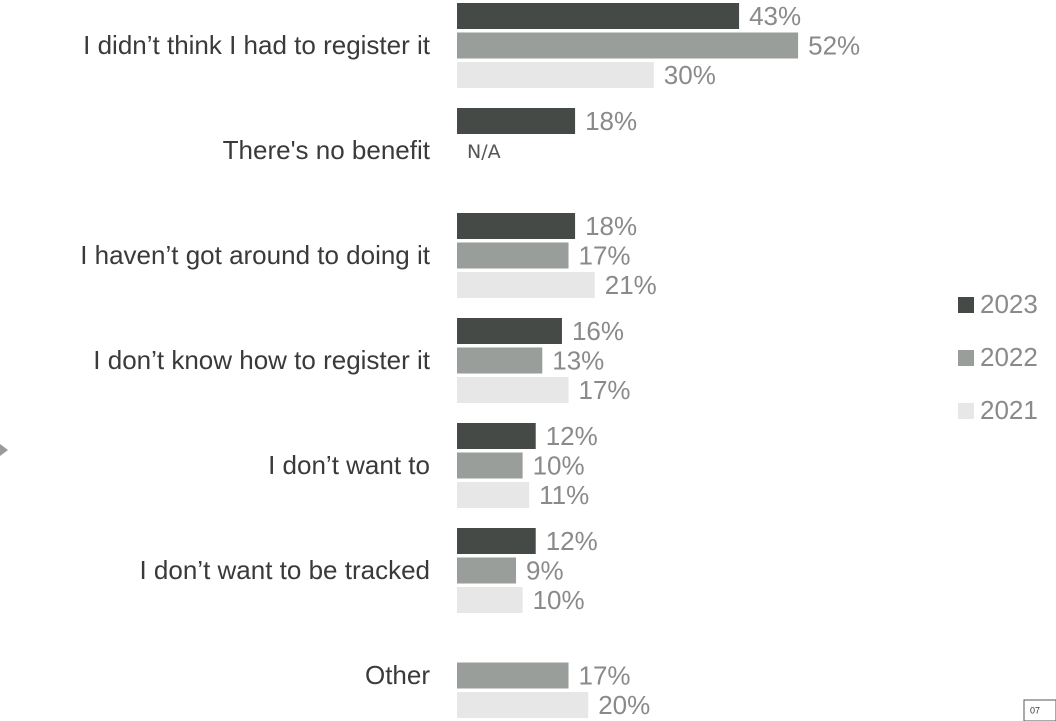 The height and width of the screenshot is (721, 1056). I want to click on value-label: 16%, so click(598, 331).